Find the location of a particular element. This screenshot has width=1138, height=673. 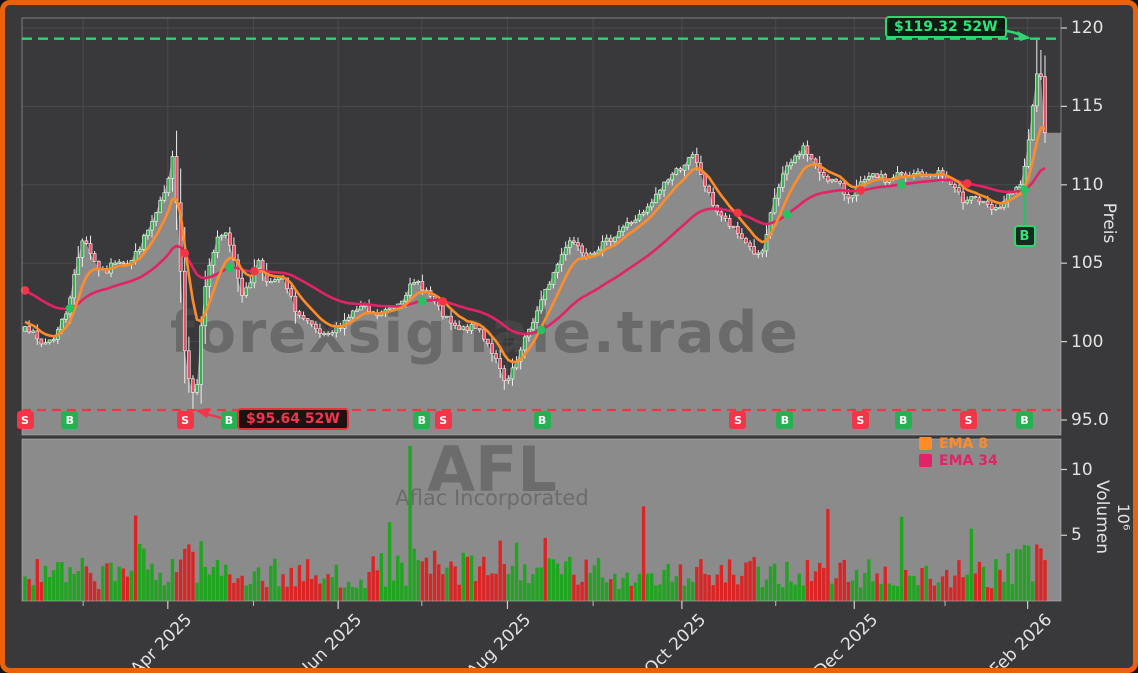

sell-signal-dot is located at coordinates (25, 290).